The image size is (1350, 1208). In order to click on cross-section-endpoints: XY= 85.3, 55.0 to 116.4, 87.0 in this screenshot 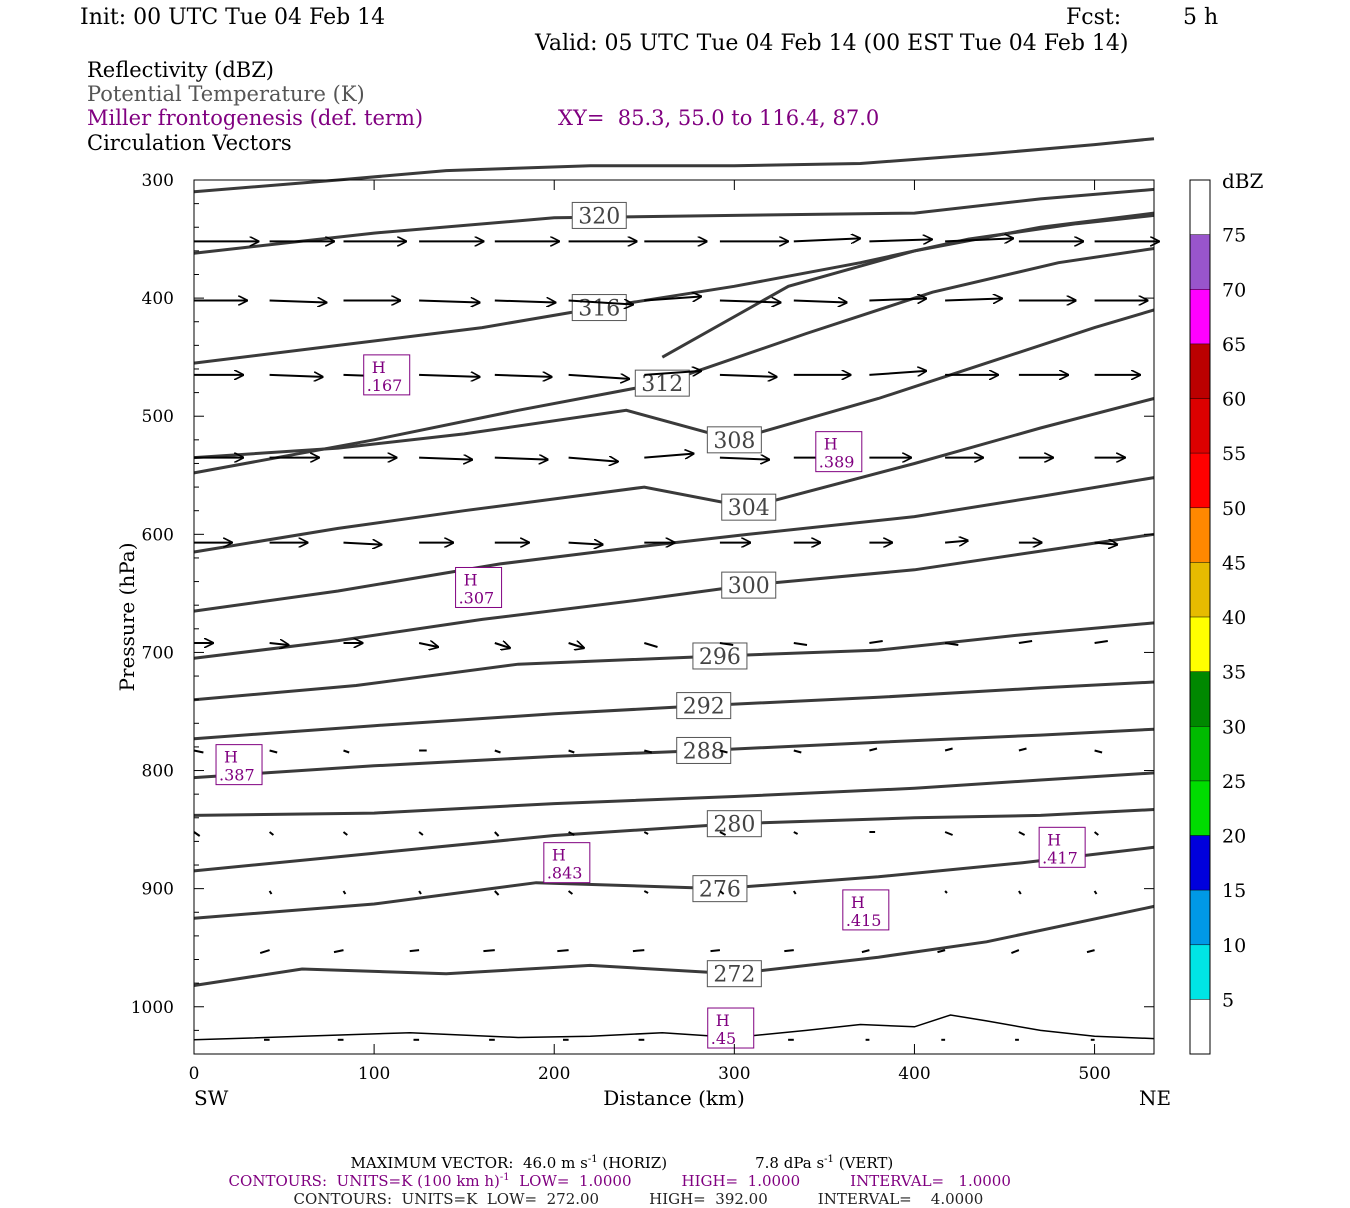, I will do `click(719, 118)`.